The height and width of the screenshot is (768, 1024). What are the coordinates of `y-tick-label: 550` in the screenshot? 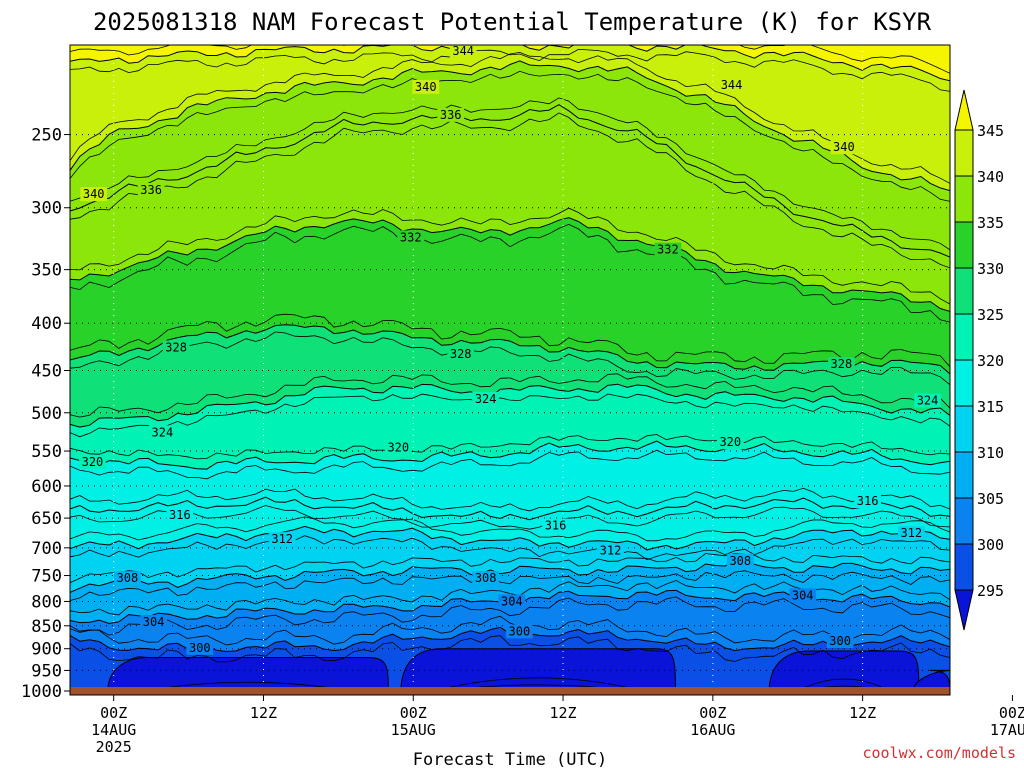 It's located at (46, 452).